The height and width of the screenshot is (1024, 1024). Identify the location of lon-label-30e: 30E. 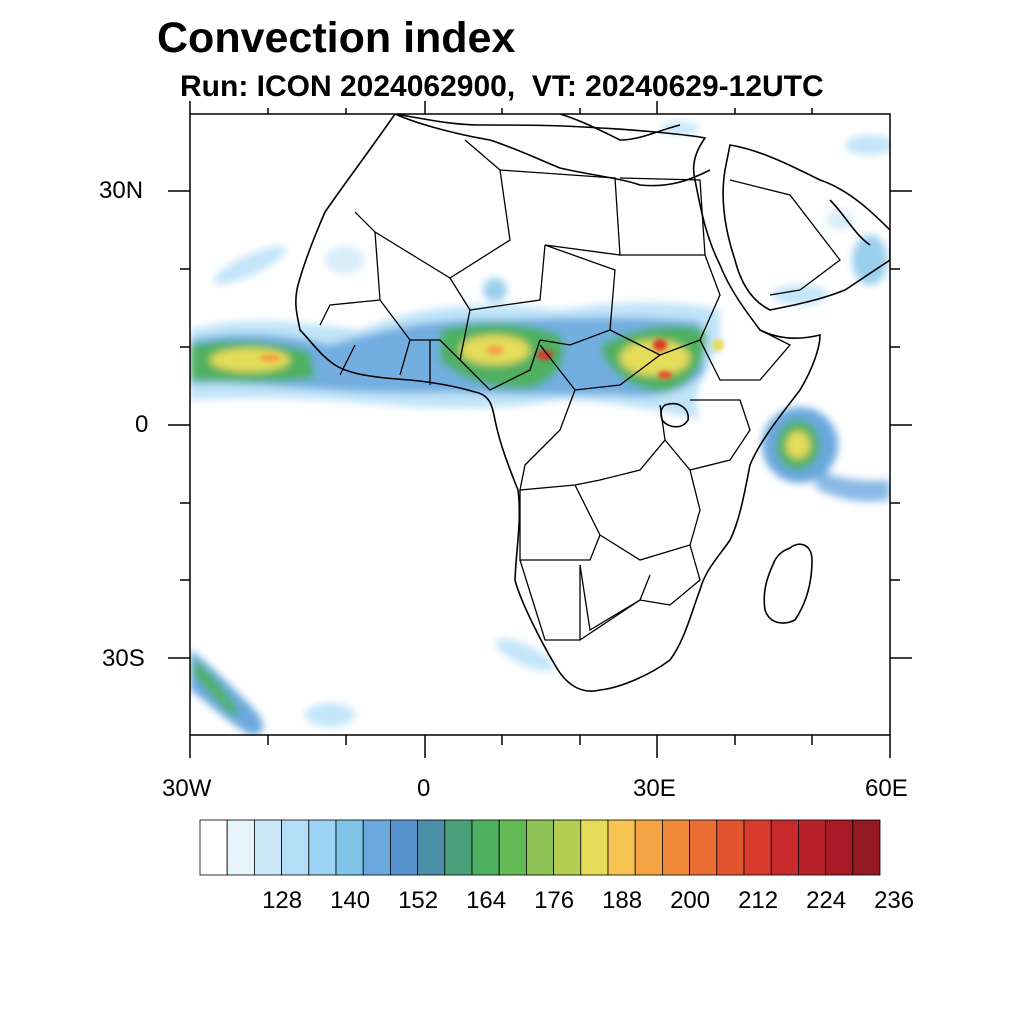
(654, 788).